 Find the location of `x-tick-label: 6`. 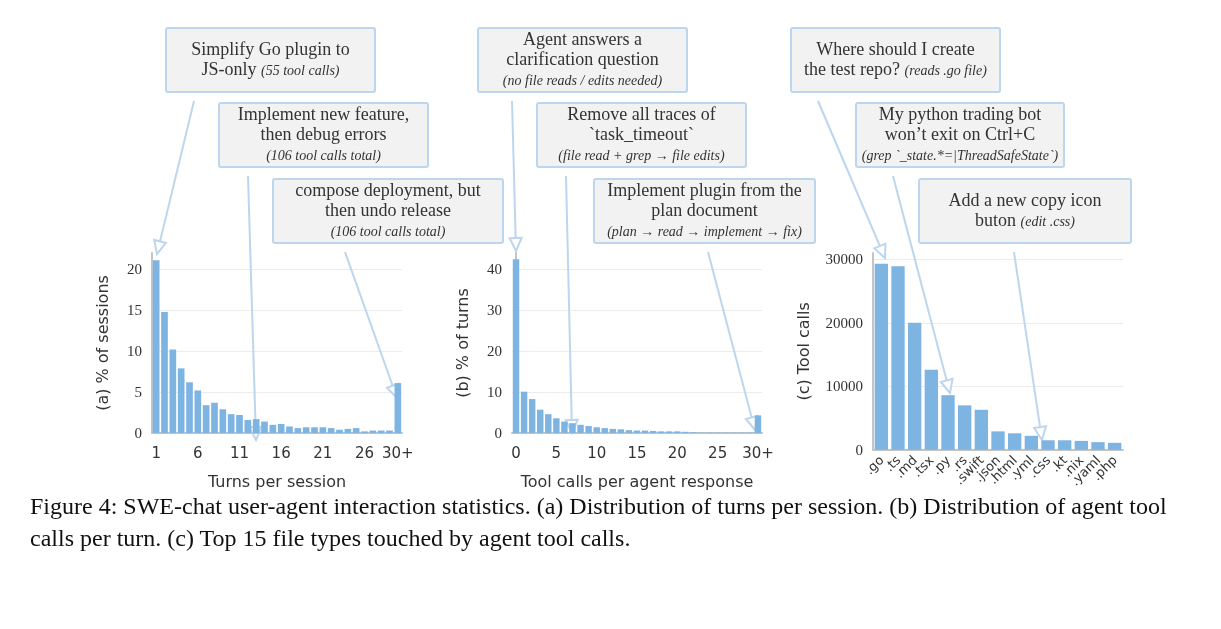

x-tick-label: 6 is located at coordinates (198, 452).